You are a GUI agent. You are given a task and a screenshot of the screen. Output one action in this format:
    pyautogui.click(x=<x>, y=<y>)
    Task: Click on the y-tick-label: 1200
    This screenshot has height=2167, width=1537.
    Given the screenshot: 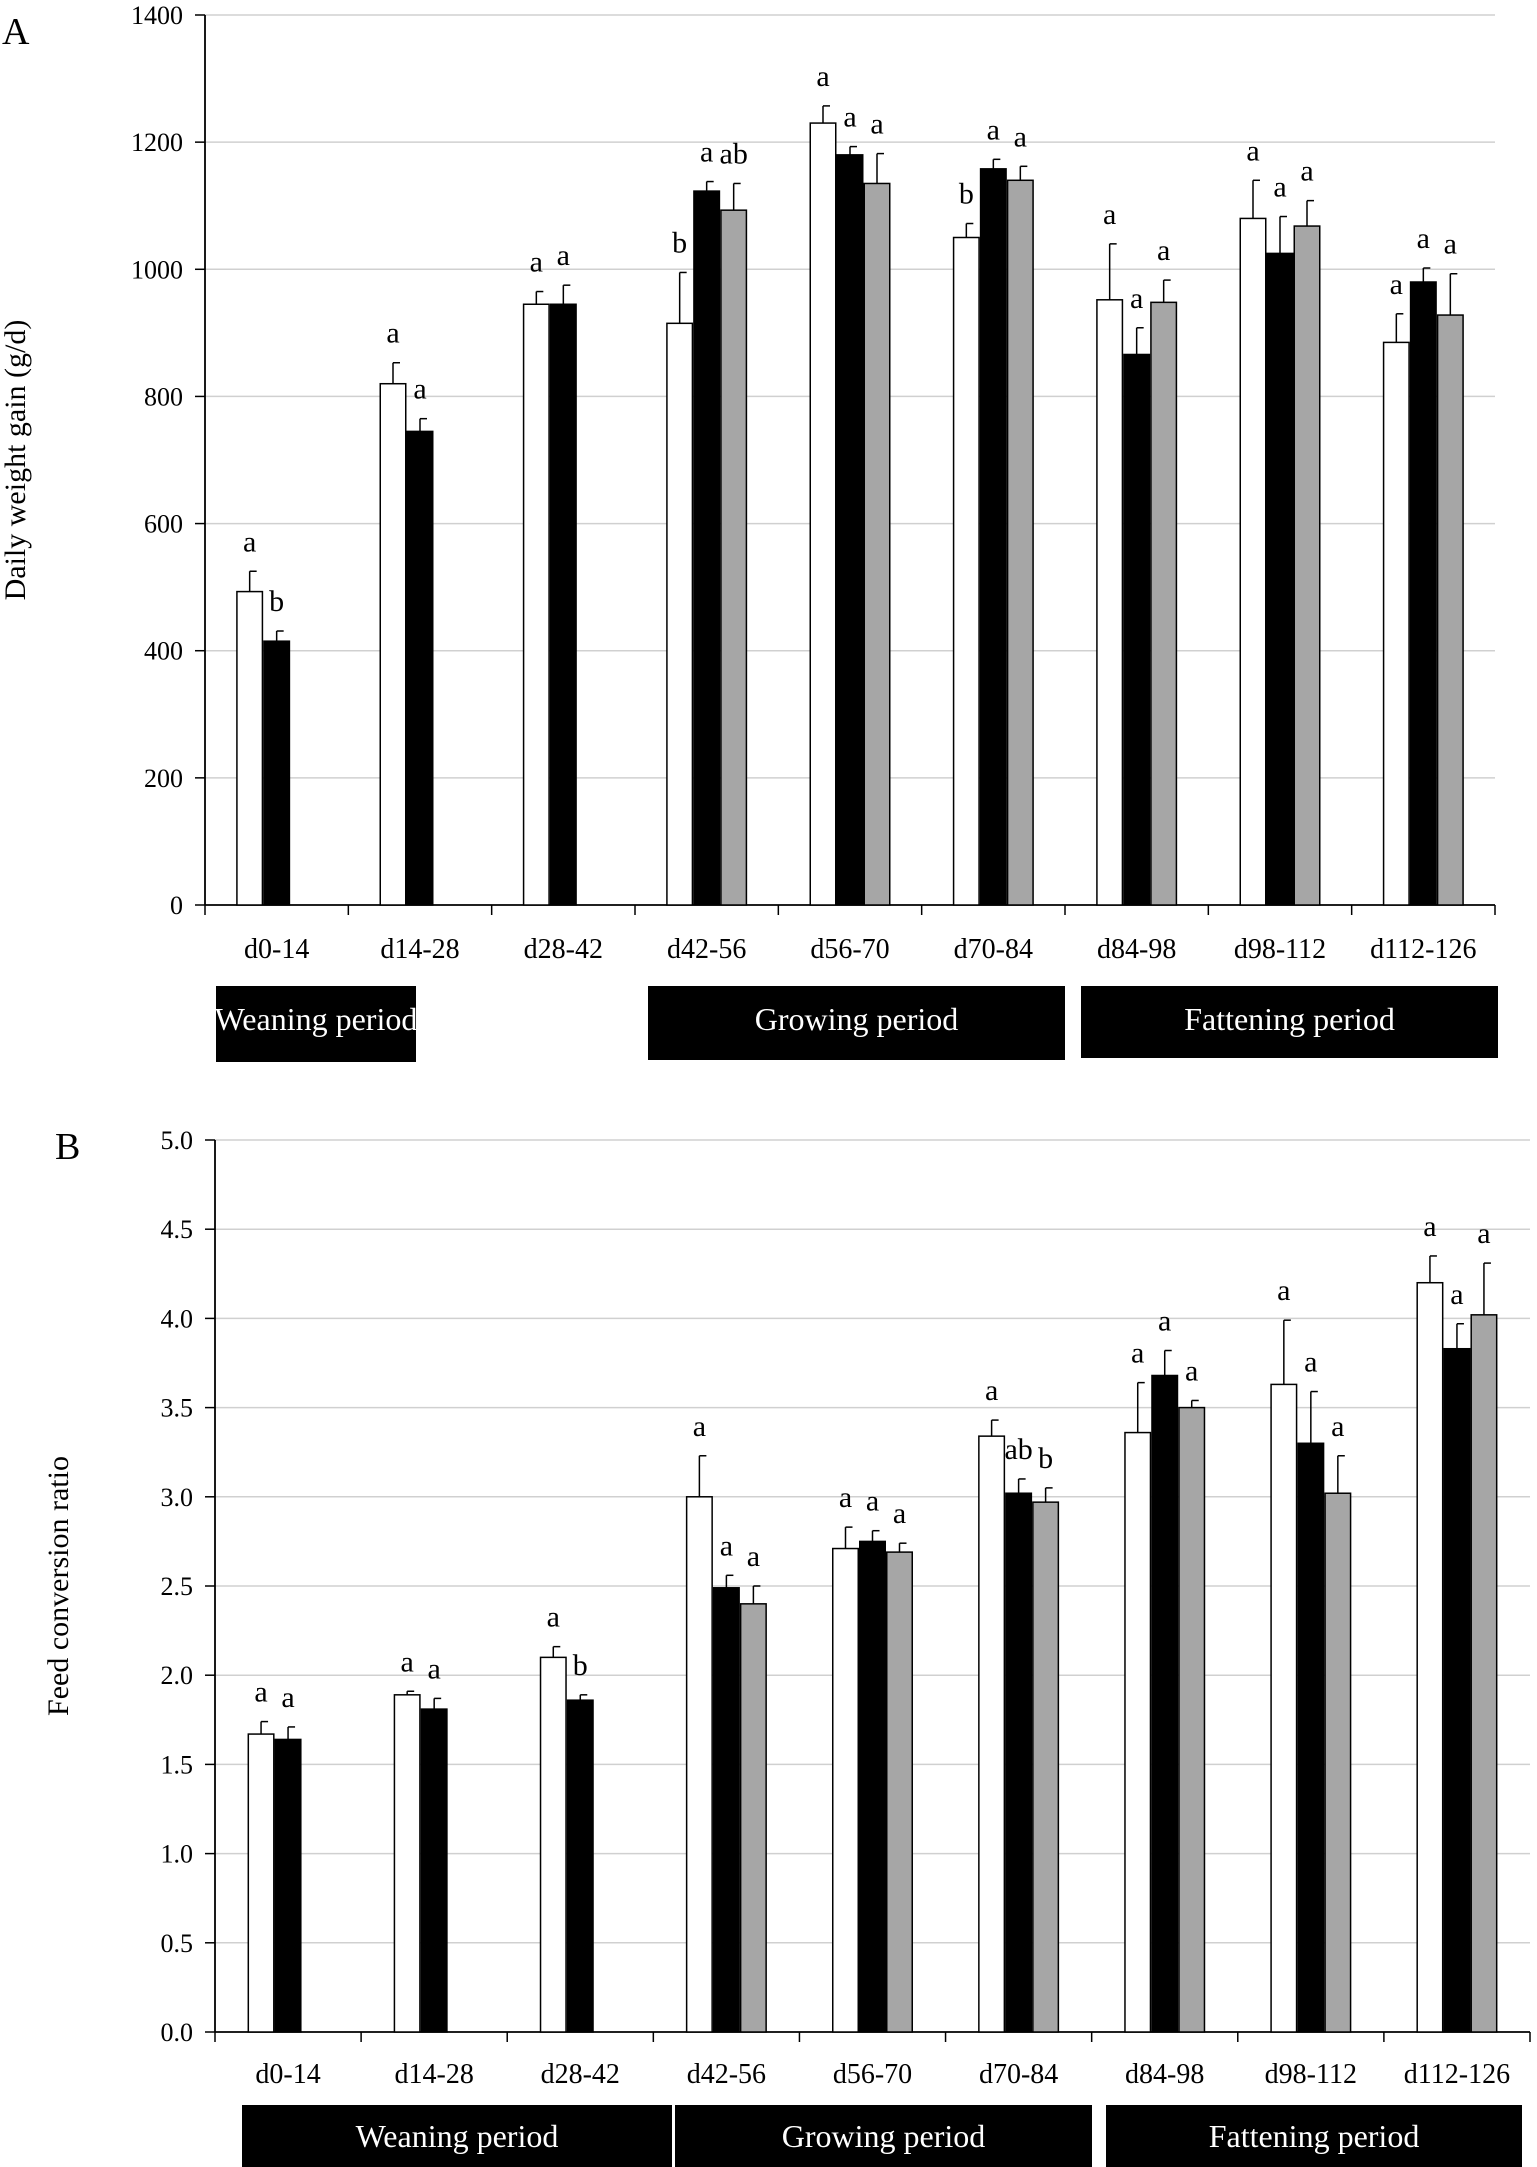 What is the action you would take?
    pyautogui.click(x=157, y=142)
    